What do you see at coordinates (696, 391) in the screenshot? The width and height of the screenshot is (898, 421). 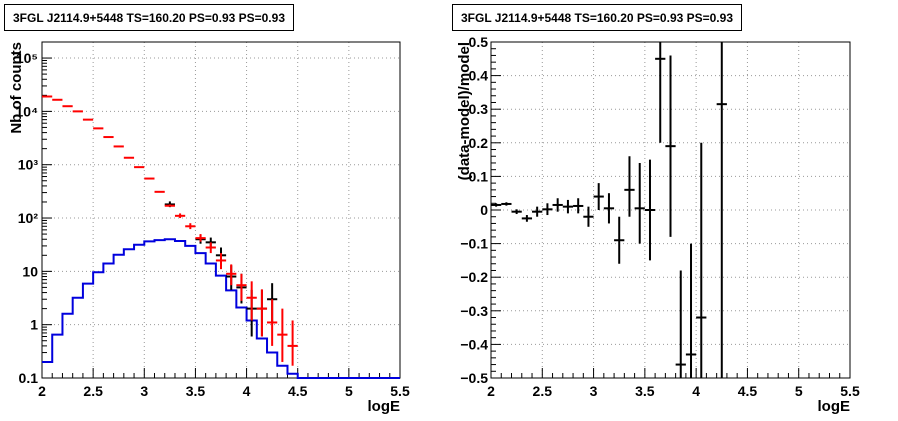 I see `right-x-tick-label: 4` at bounding box center [696, 391].